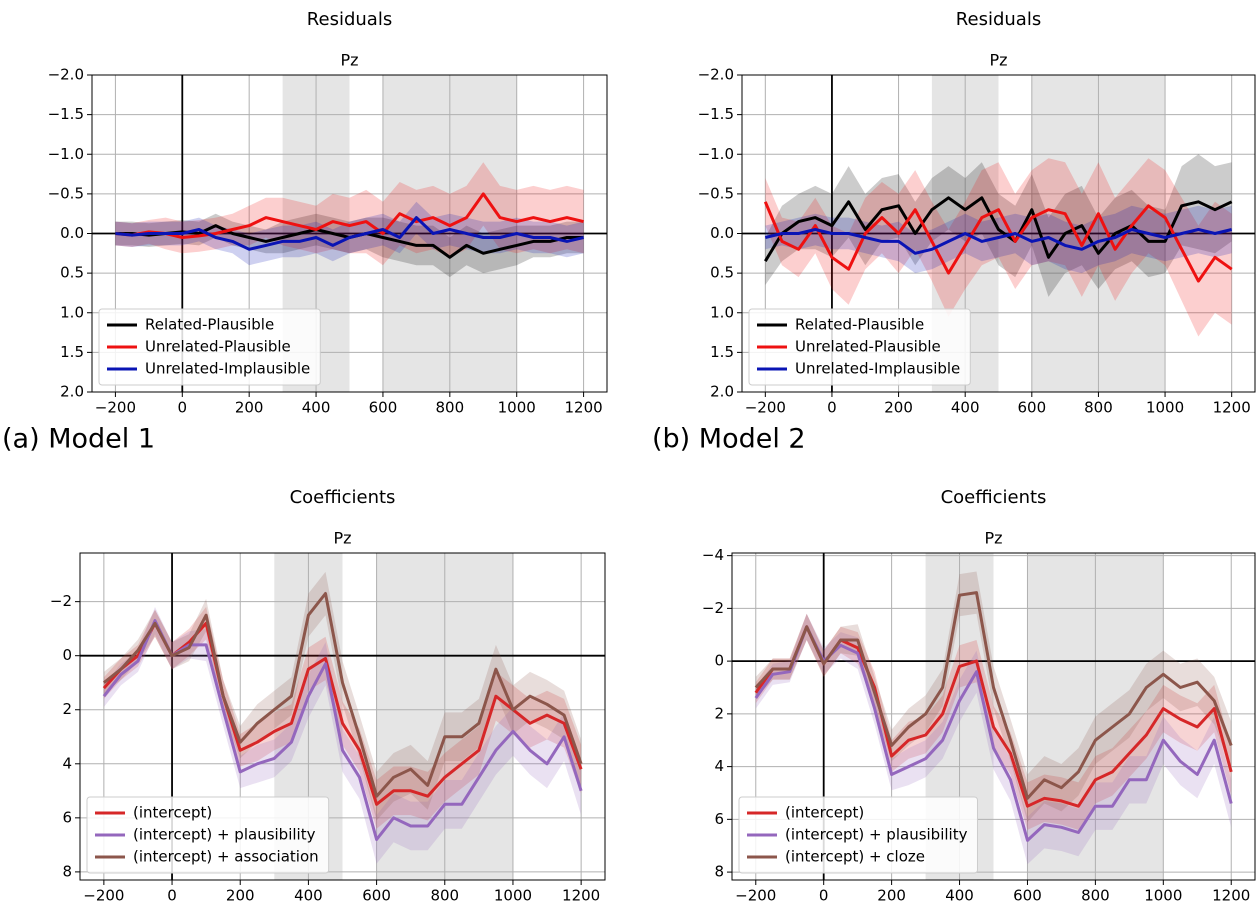 The image size is (1259, 904). What do you see at coordinates (719, 872) in the screenshot?
I see `y-tick-label: 8` at bounding box center [719, 872].